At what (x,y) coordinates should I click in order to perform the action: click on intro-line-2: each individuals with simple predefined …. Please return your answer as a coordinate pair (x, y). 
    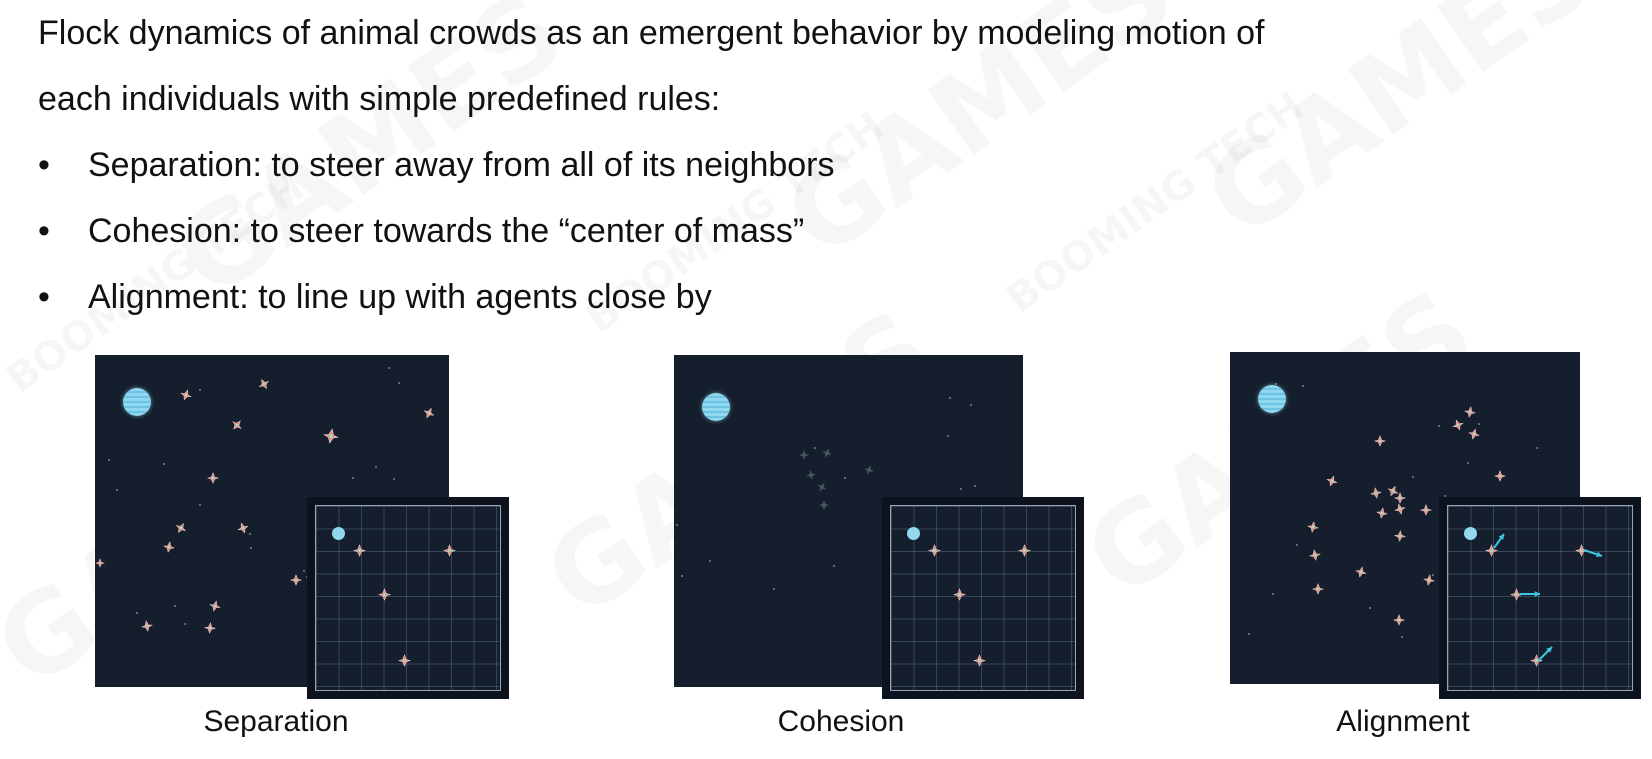
    Looking at the image, I should click on (379, 99).